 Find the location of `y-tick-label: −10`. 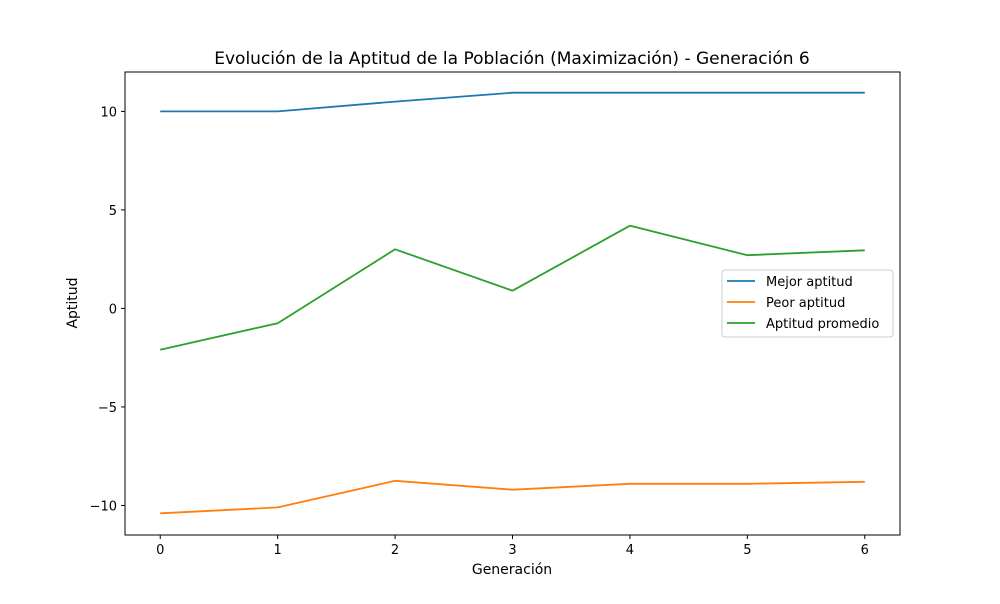

y-tick-label: −10 is located at coordinates (103, 506).